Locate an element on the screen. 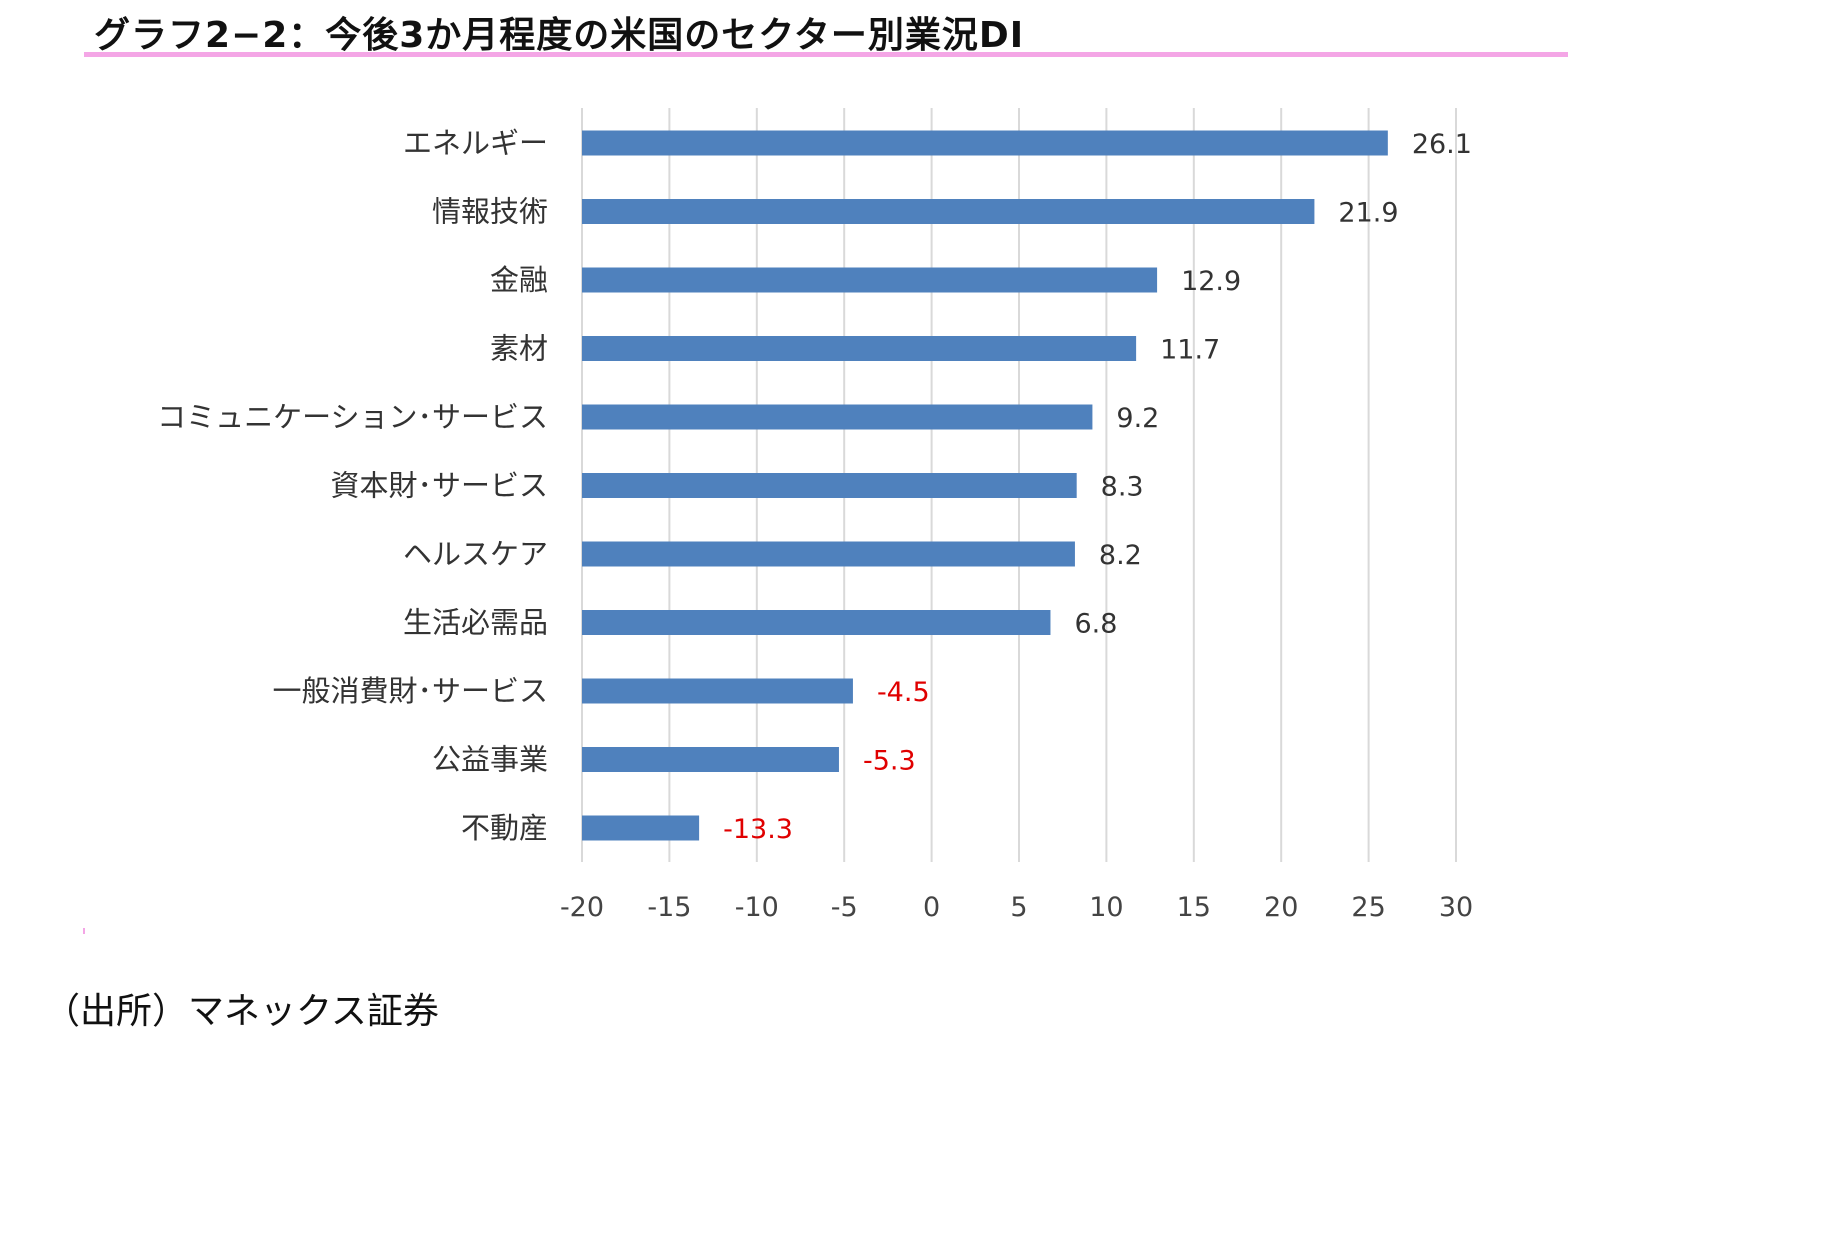  source-note: （出所）マネックス証券 is located at coordinates (241, 1011).